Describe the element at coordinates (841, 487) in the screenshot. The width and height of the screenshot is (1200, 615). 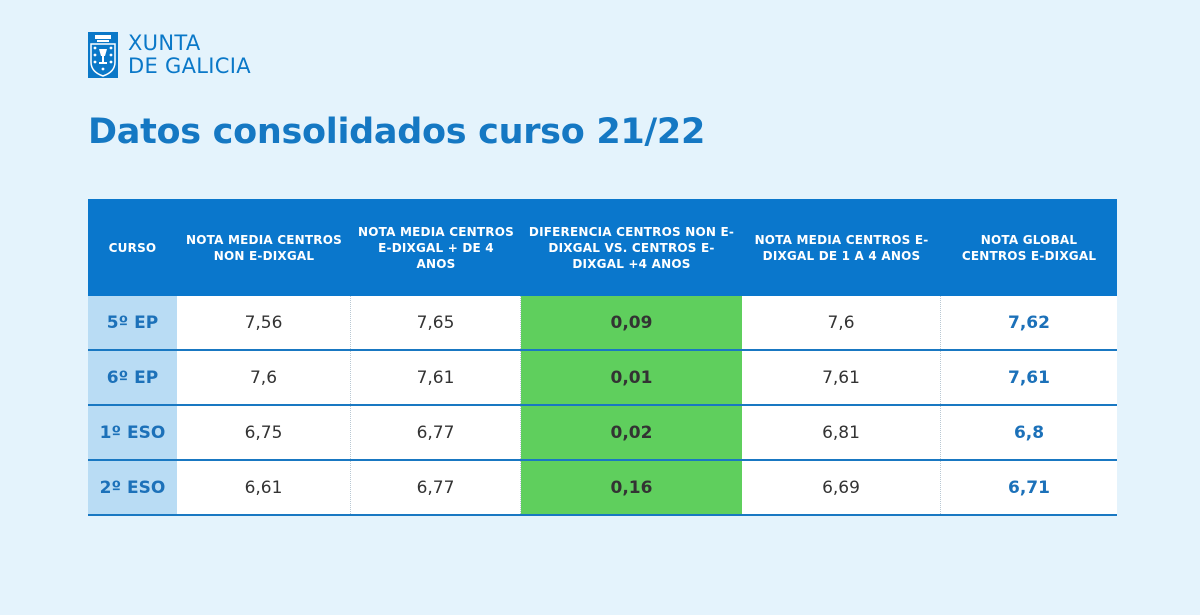
I see `table-cell: 6,69` at that location.